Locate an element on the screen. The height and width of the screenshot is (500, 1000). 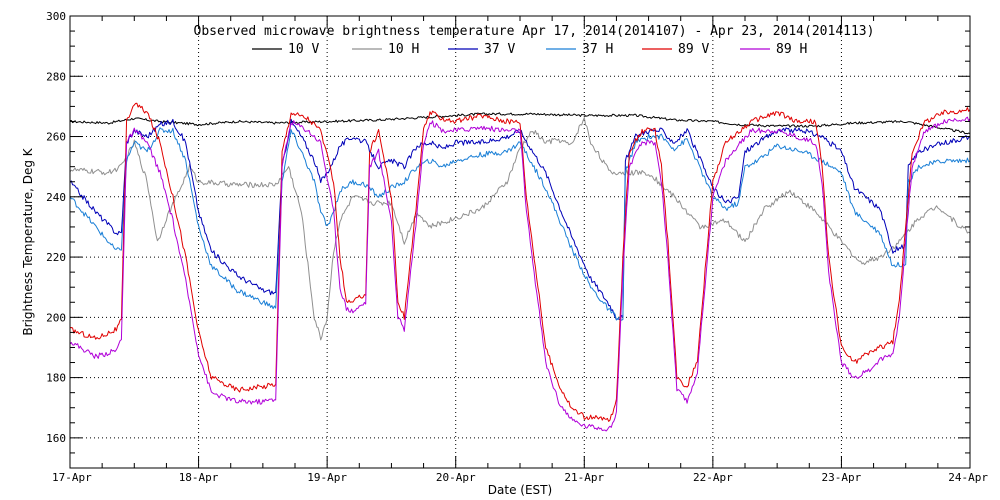
x-axis-label: Date (EST) is located at coordinates (520, 490).